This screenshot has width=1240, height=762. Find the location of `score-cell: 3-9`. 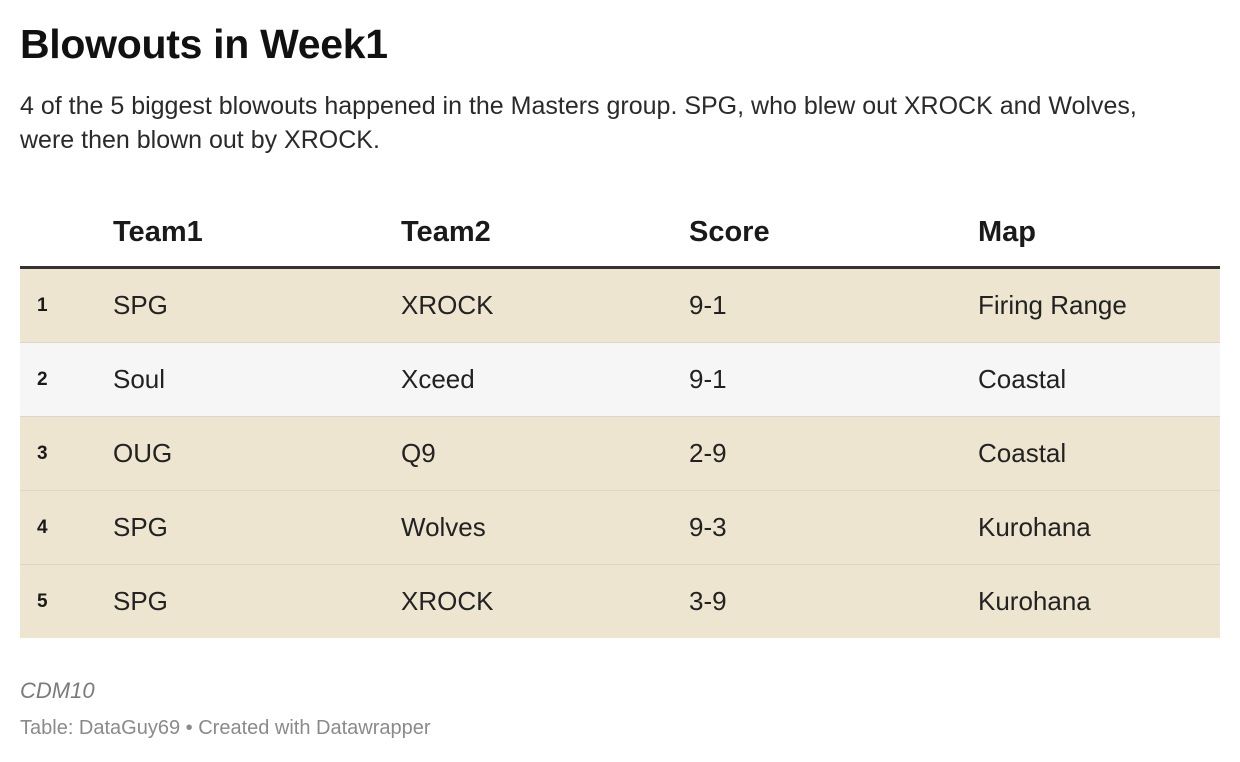

score-cell: 3-9 is located at coordinates (708, 601).